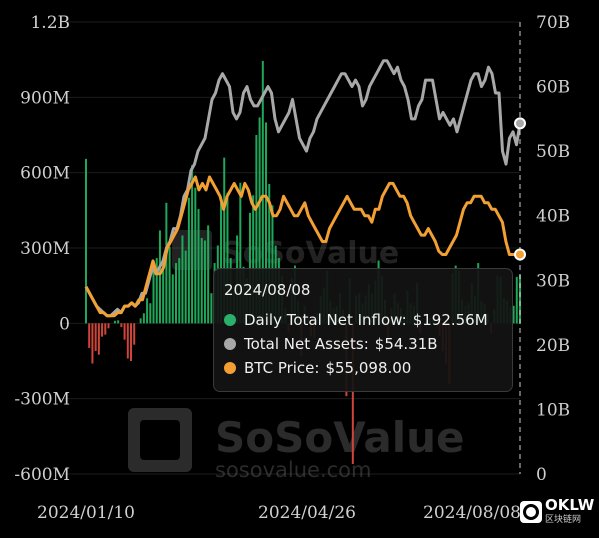  I want to click on watermark-logo-large: SoSoValue sosovalue.com, so click(296, 445).